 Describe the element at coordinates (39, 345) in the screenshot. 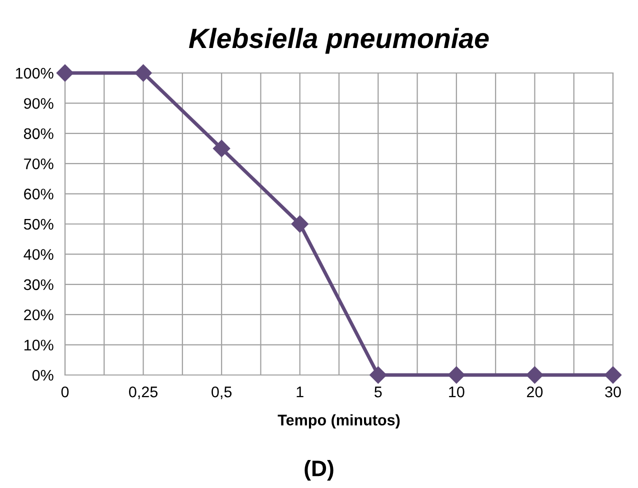

I see `y-tick-label: 10%` at that location.